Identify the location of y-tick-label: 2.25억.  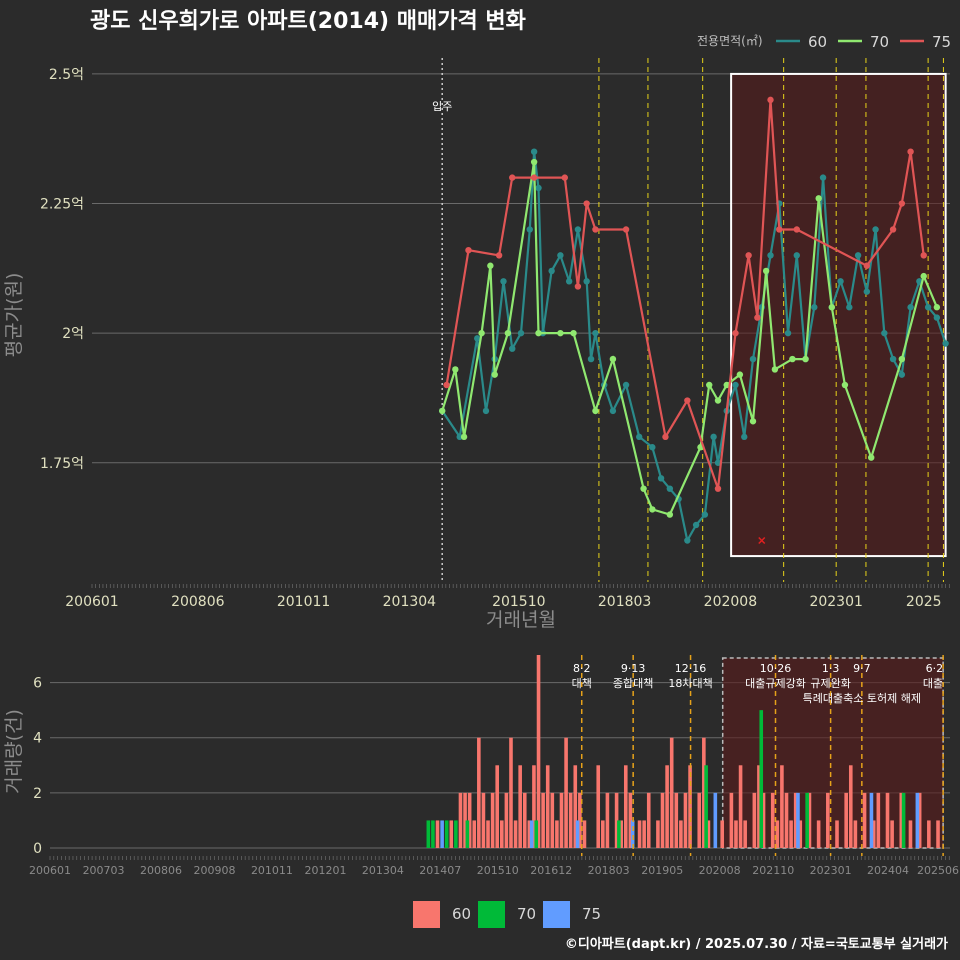
(62, 205).